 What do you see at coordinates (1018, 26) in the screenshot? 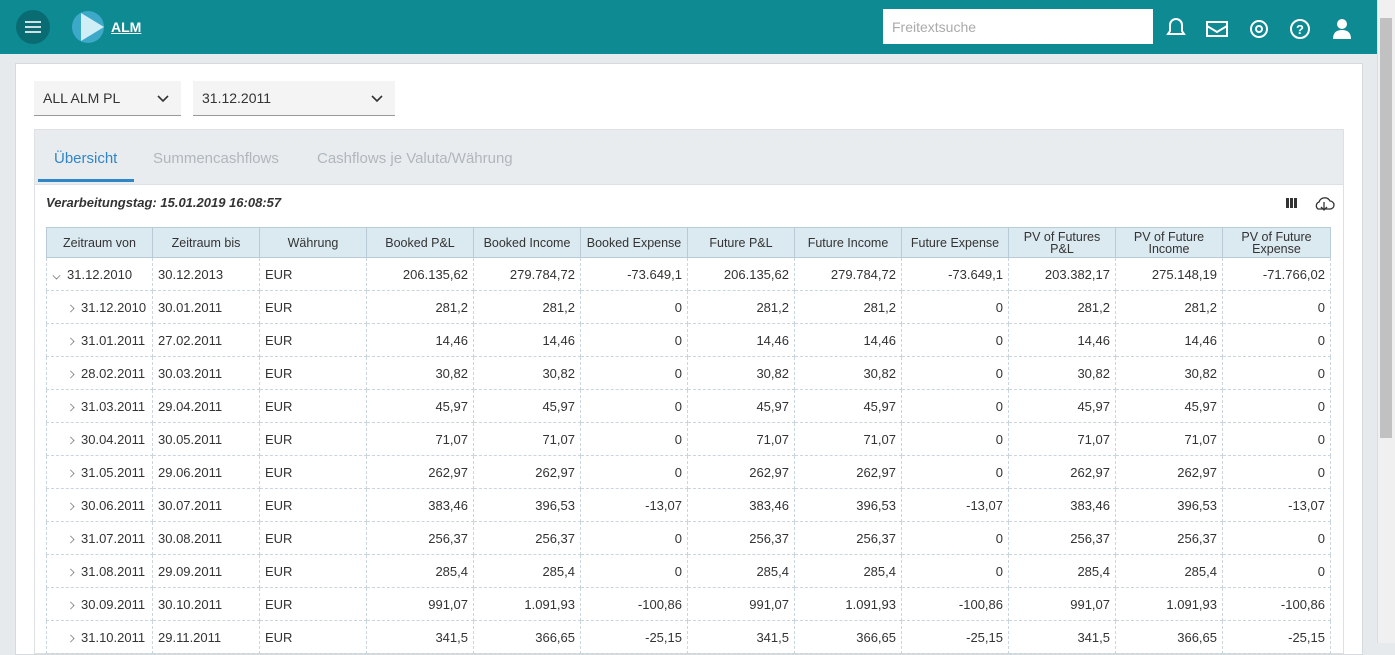
I see `search-input: Freitextsuche` at bounding box center [1018, 26].